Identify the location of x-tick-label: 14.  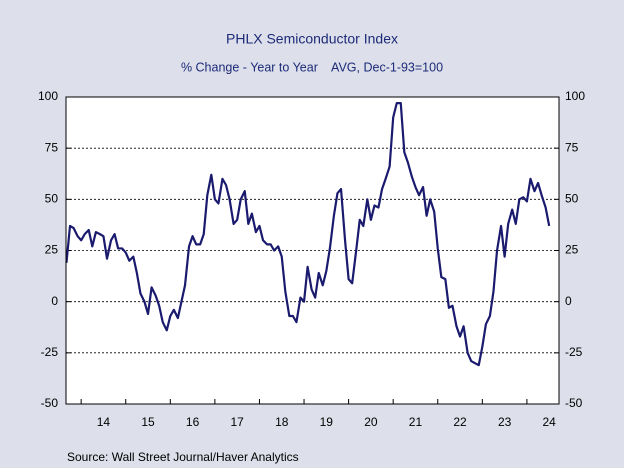
(104, 422).